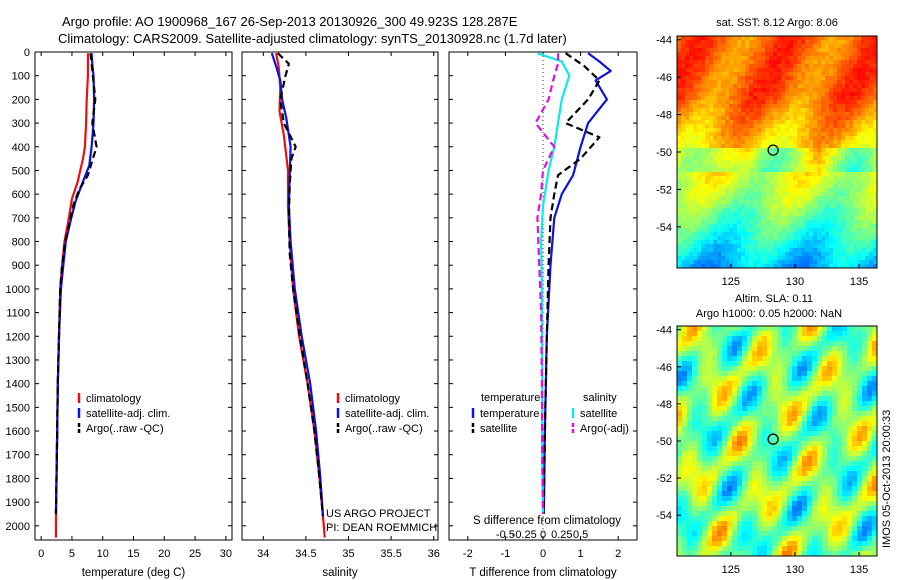  I want to click on temperature-ytick-label: 600, so click(21, 195).